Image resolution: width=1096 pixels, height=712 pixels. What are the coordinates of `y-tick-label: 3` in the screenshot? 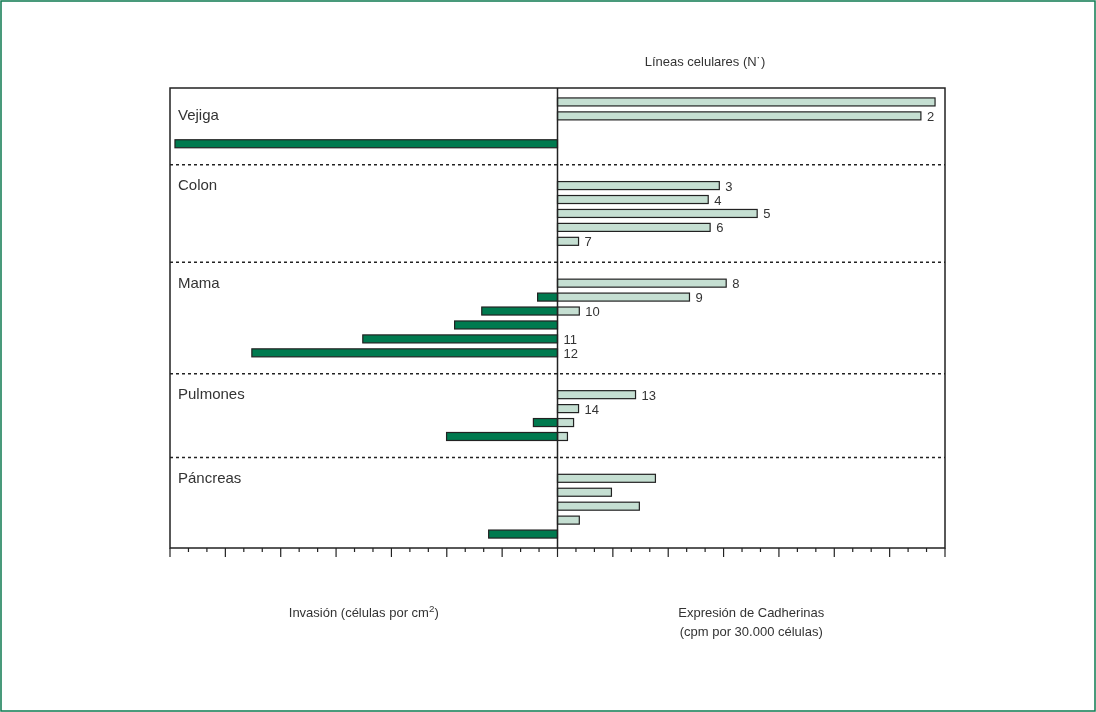 It's located at (729, 186).